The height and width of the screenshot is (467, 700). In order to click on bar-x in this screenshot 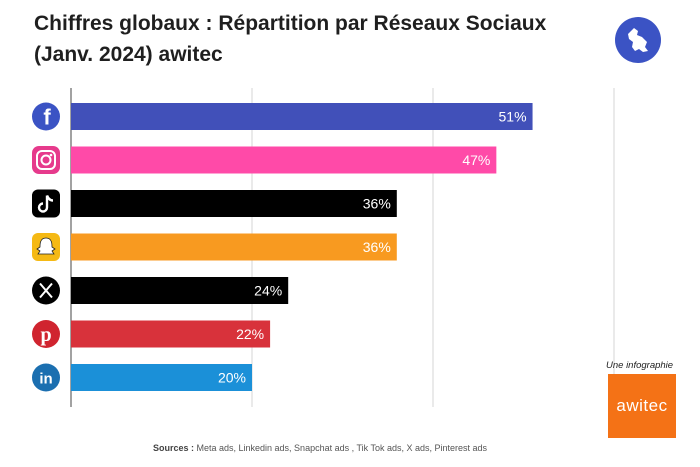, I will do `click(180, 290)`.